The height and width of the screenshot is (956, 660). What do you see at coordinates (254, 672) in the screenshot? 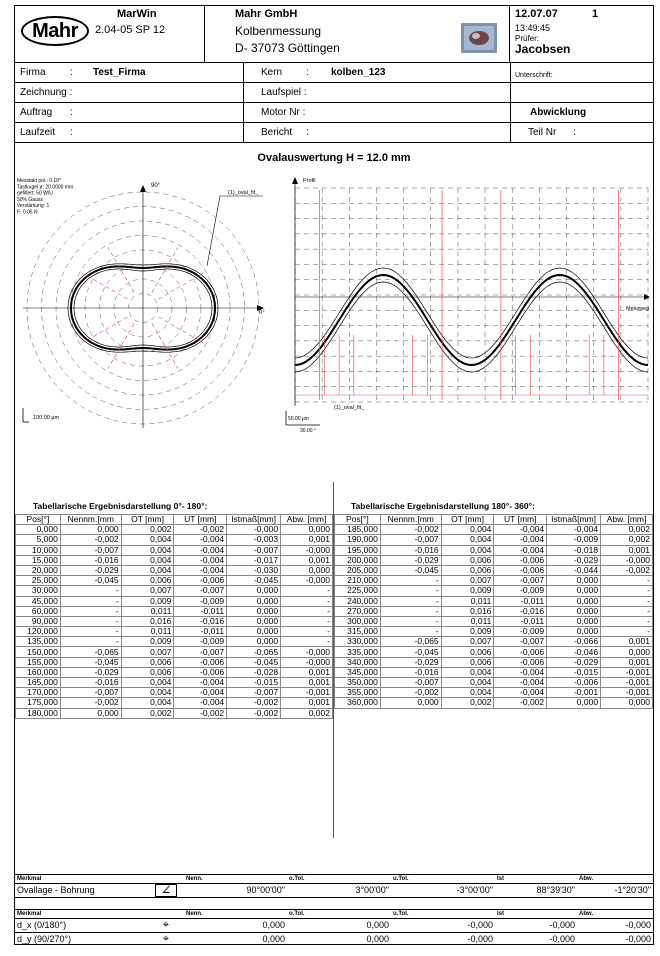
I see `table-cell: -0,028` at bounding box center [254, 672].